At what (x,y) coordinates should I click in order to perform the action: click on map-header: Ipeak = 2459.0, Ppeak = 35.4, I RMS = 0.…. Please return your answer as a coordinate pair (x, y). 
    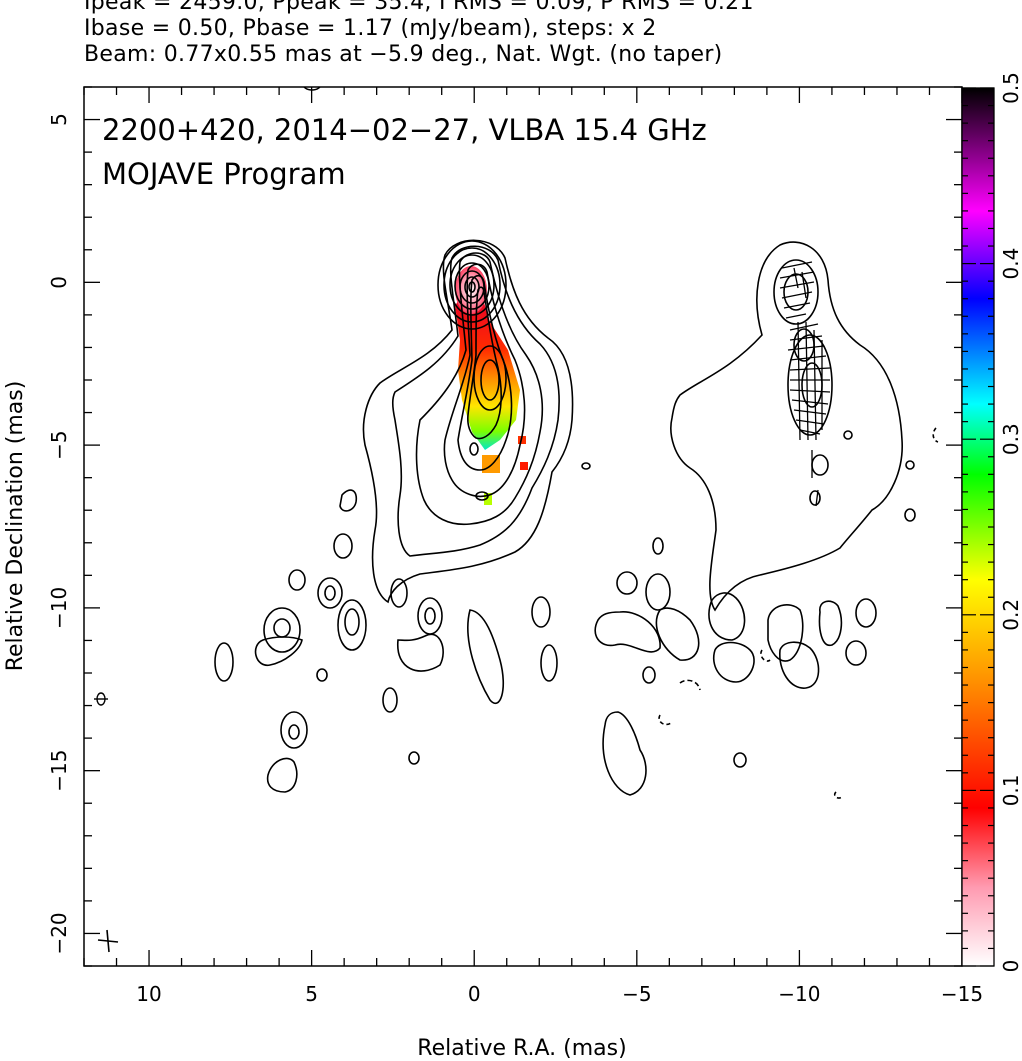
    Looking at the image, I should click on (549, 34).